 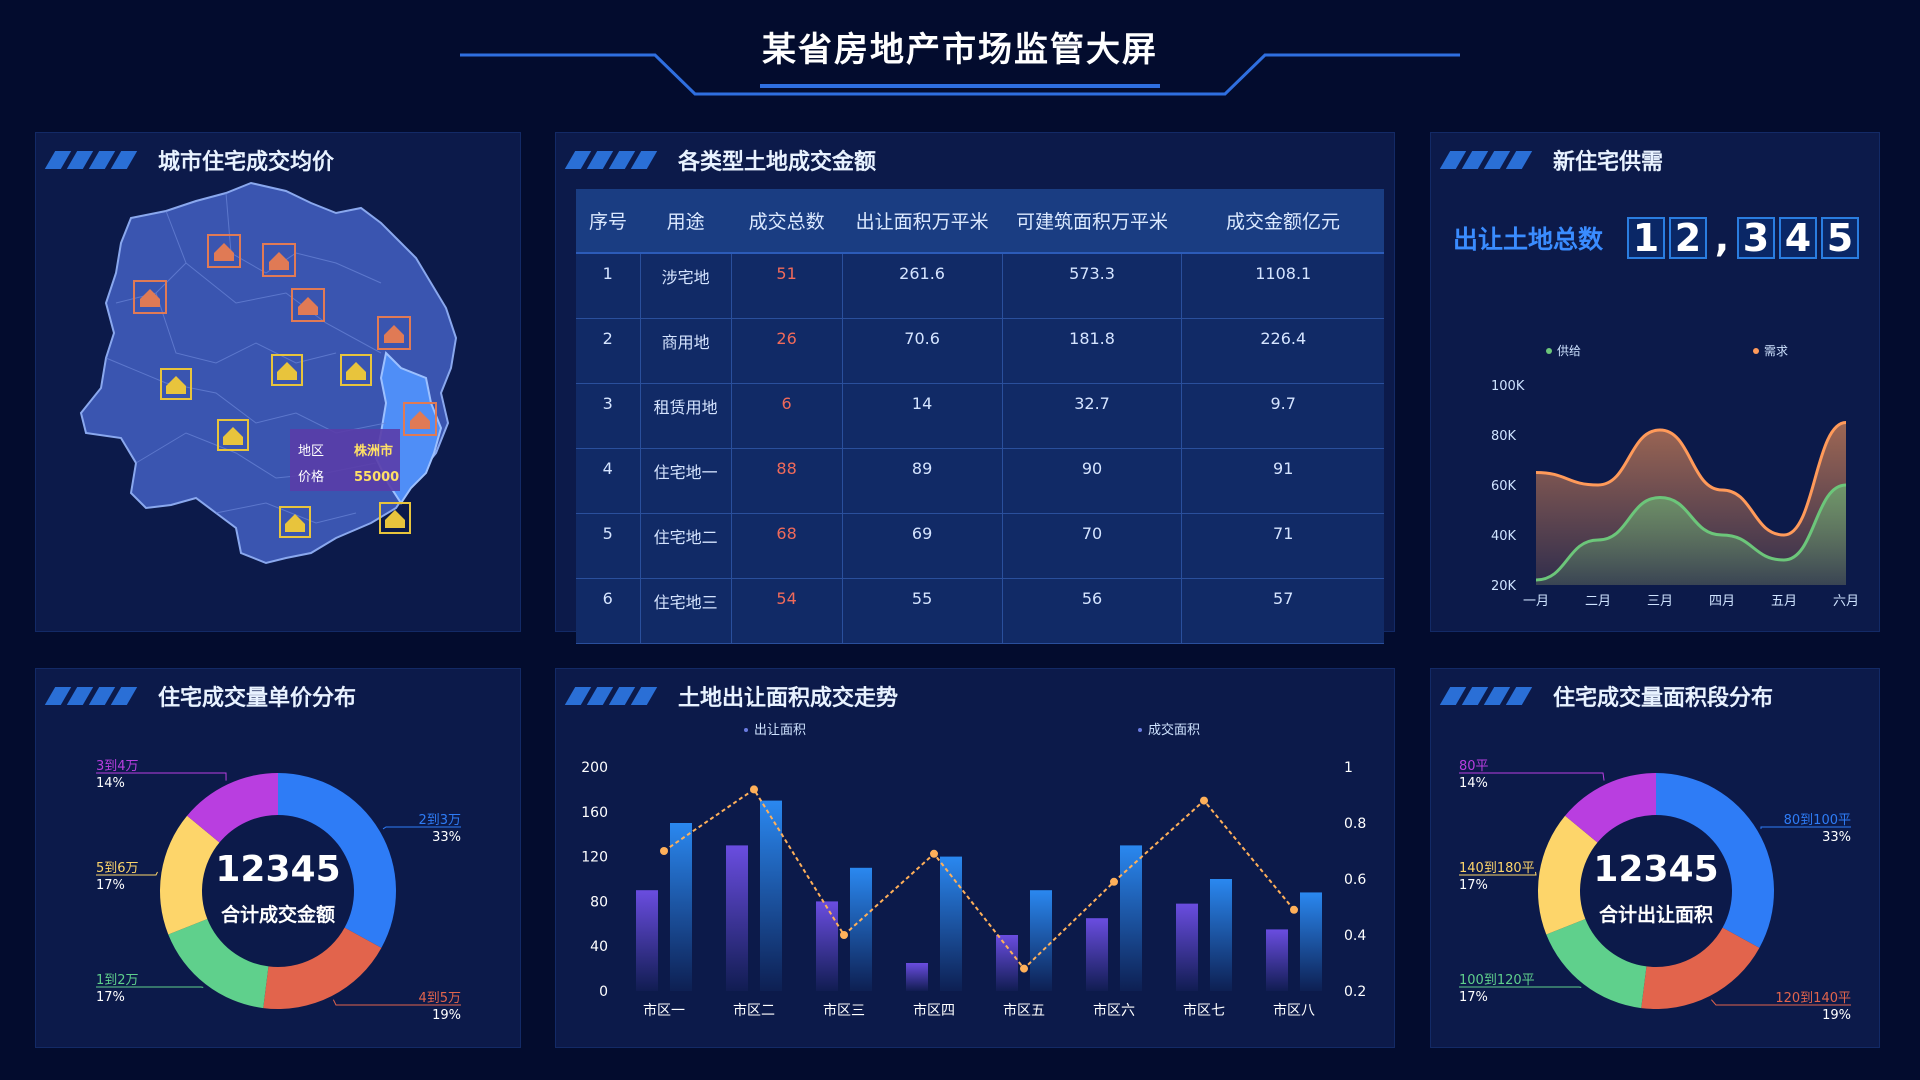 I want to click on slice-name: 100到120平, so click(x=1497, y=980).